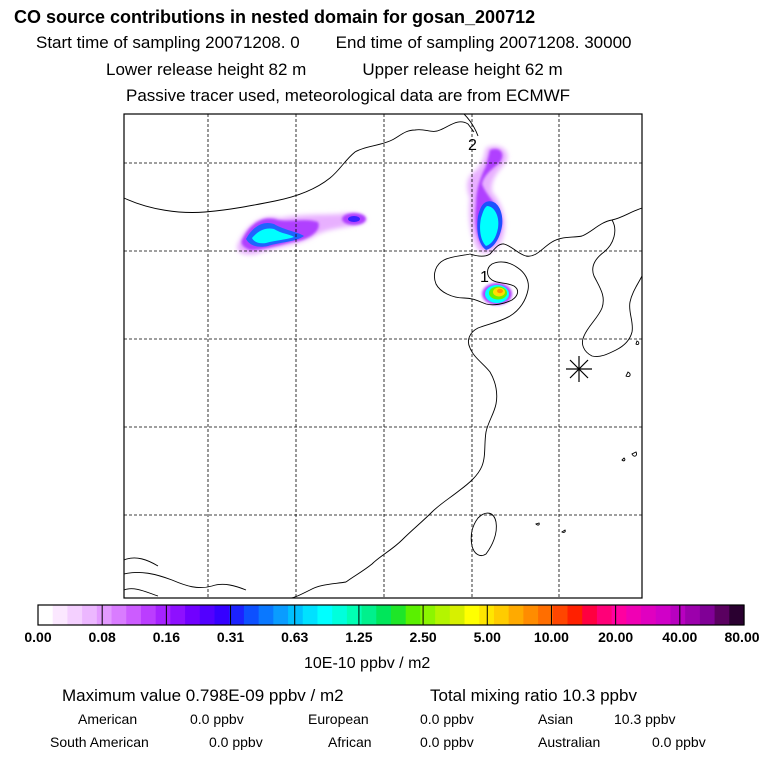 This screenshot has height=768, width=768. I want to click on region-name-asian: Asian, so click(556, 719).